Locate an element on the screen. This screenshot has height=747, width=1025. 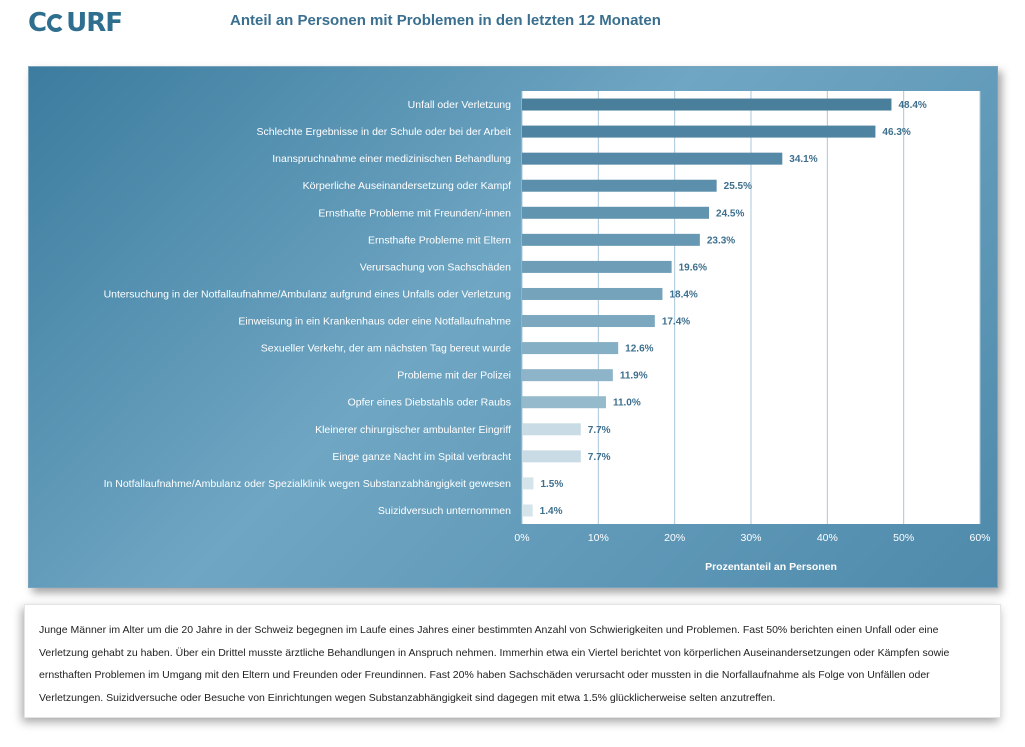
csurf-logo: C URF is located at coordinates (75, 23).